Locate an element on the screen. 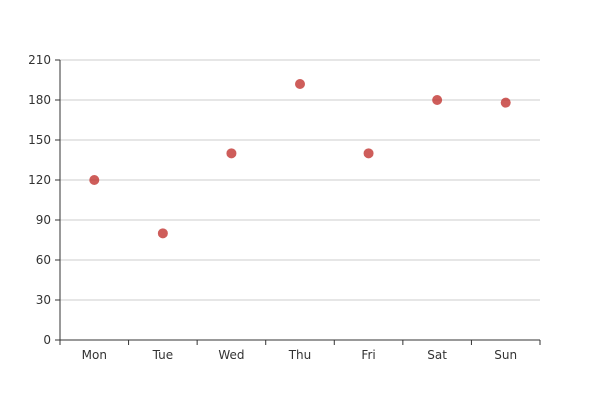  y-tick-label-180: 180 is located at coordinates (39, 100).